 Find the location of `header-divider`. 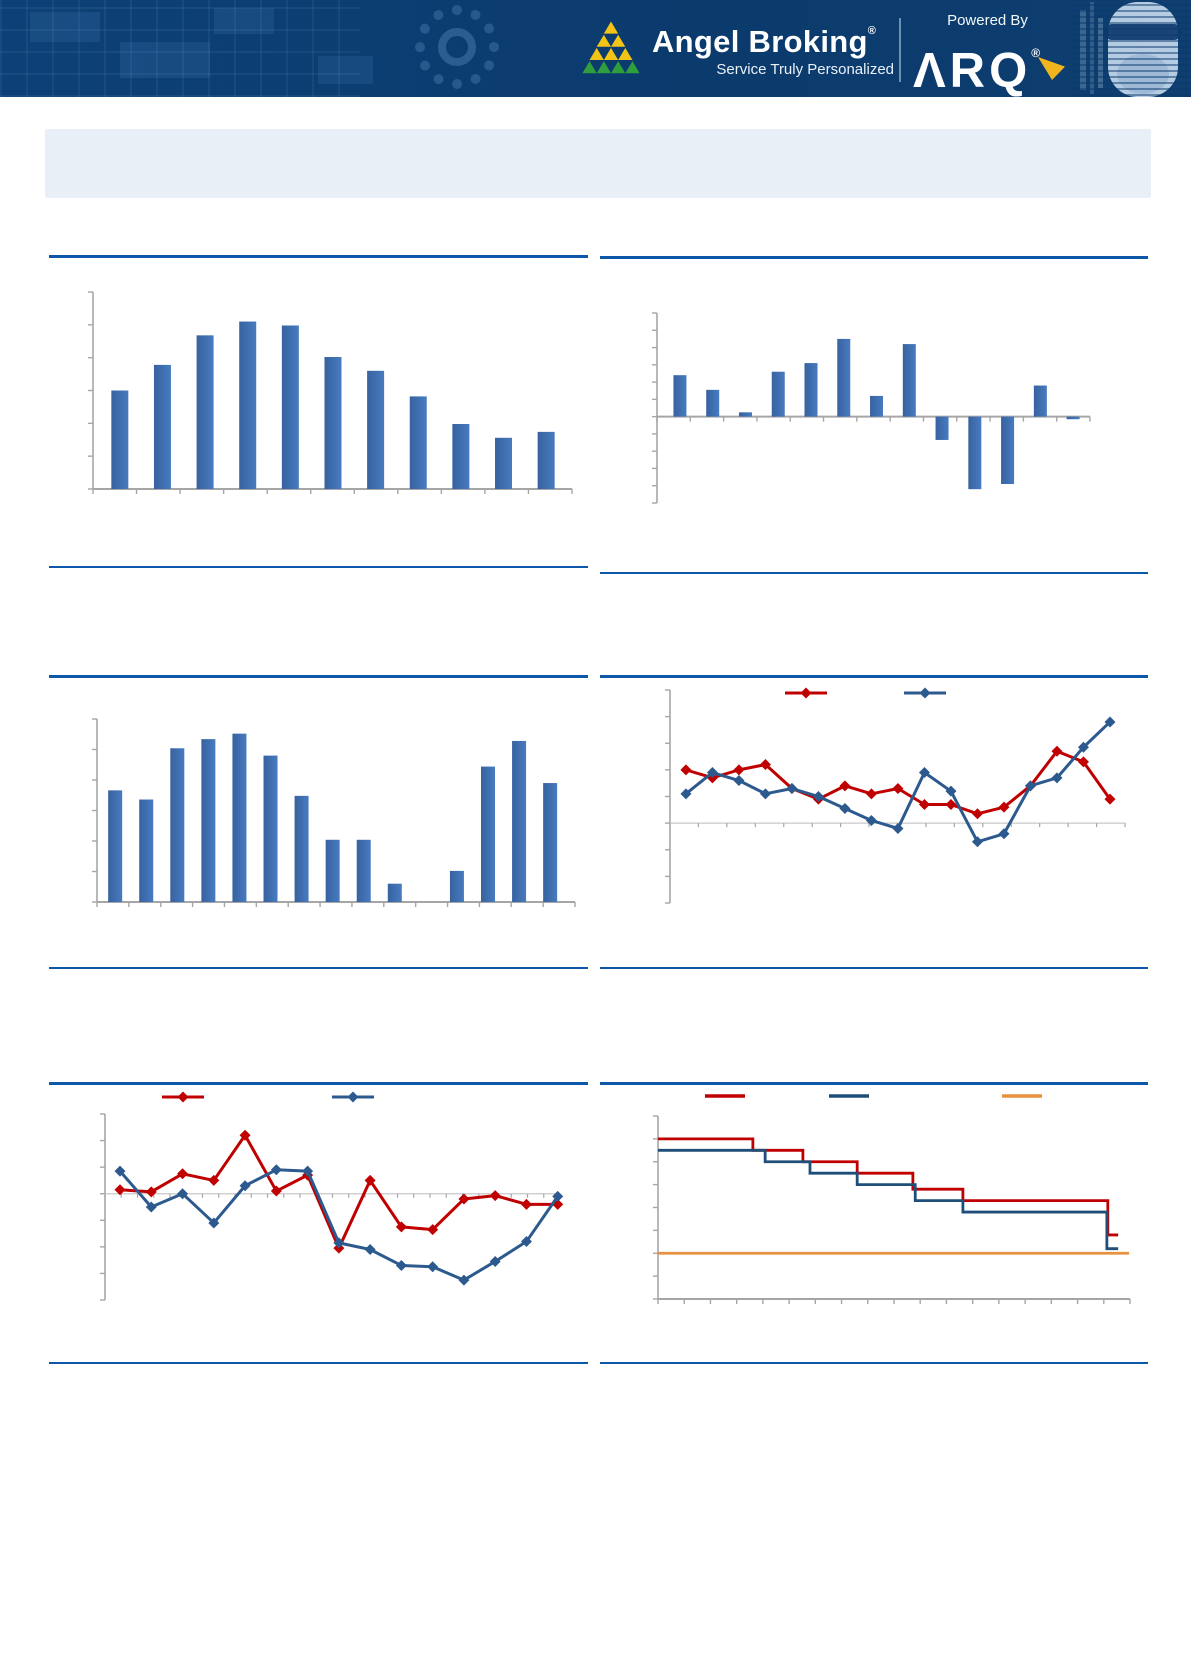

header-divider is located at coordinates (900, 50).